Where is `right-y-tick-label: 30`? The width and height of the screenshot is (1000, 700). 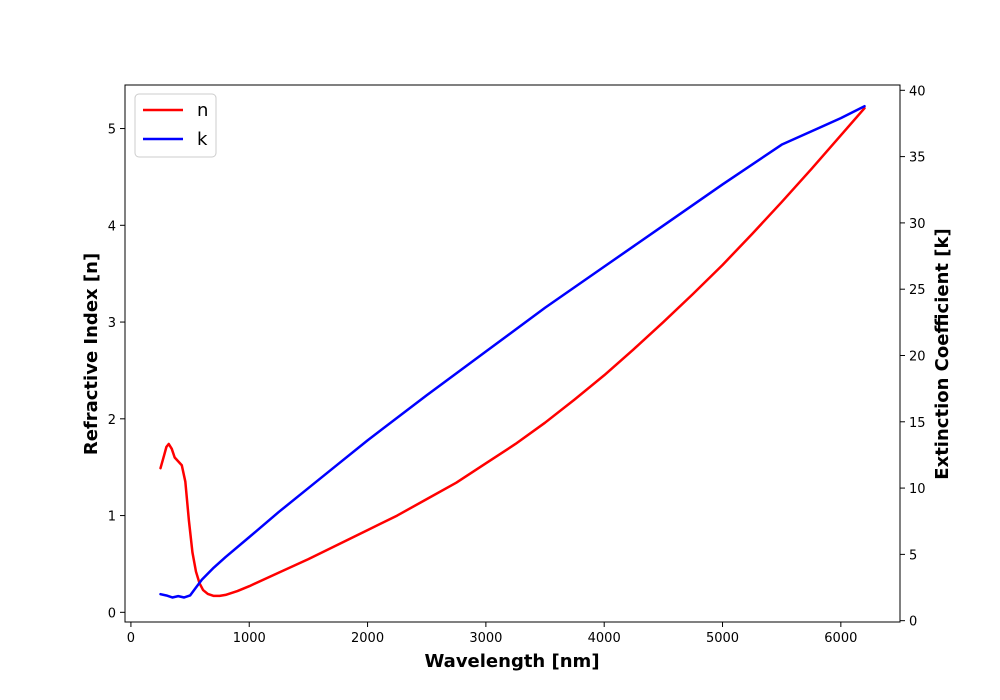 right-y-tick-label: 30 is located at coordinates (917, 224).